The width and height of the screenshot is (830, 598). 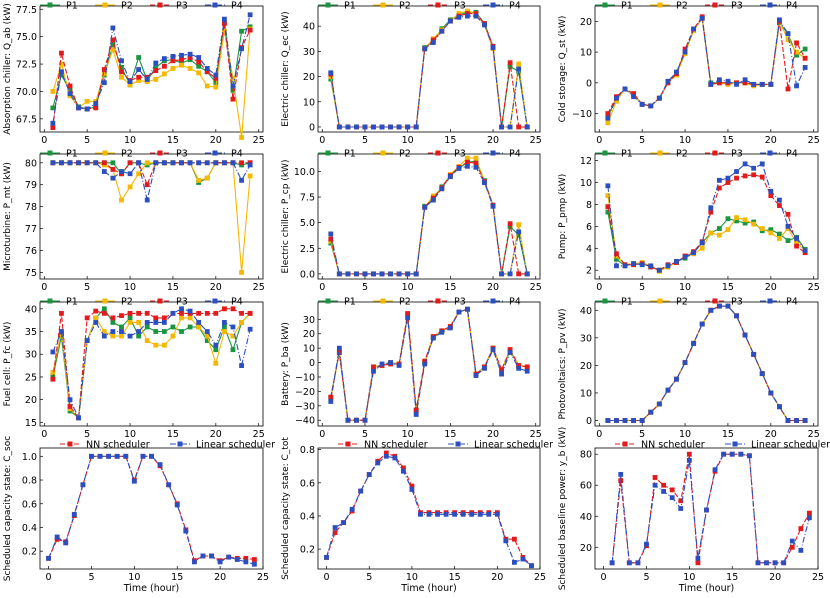 I want to click on x-tick-label: 5, so click(x=365, y=140).